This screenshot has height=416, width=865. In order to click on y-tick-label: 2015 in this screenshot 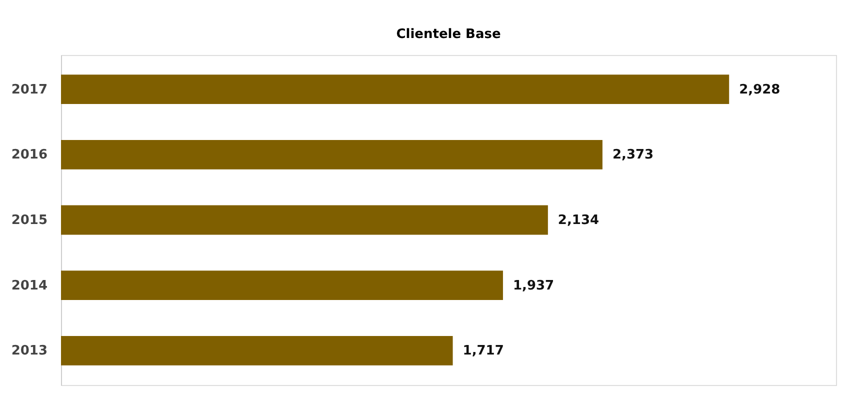, I will do `click(29, 220)`.